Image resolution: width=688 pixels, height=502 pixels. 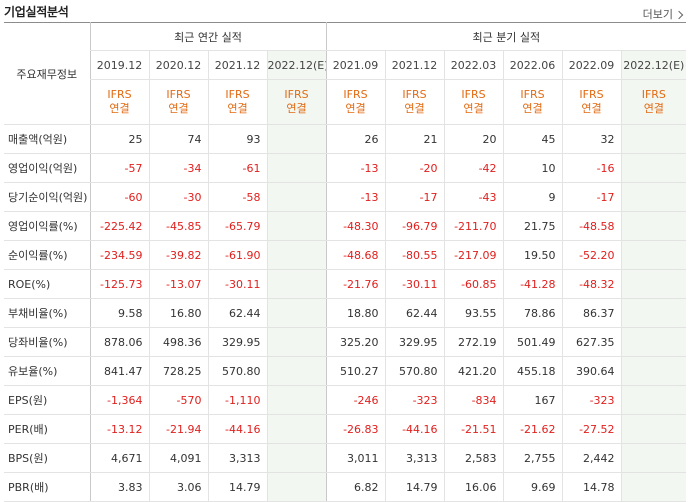 I want to click on table-cell: 74, so click(x=178, y=139).